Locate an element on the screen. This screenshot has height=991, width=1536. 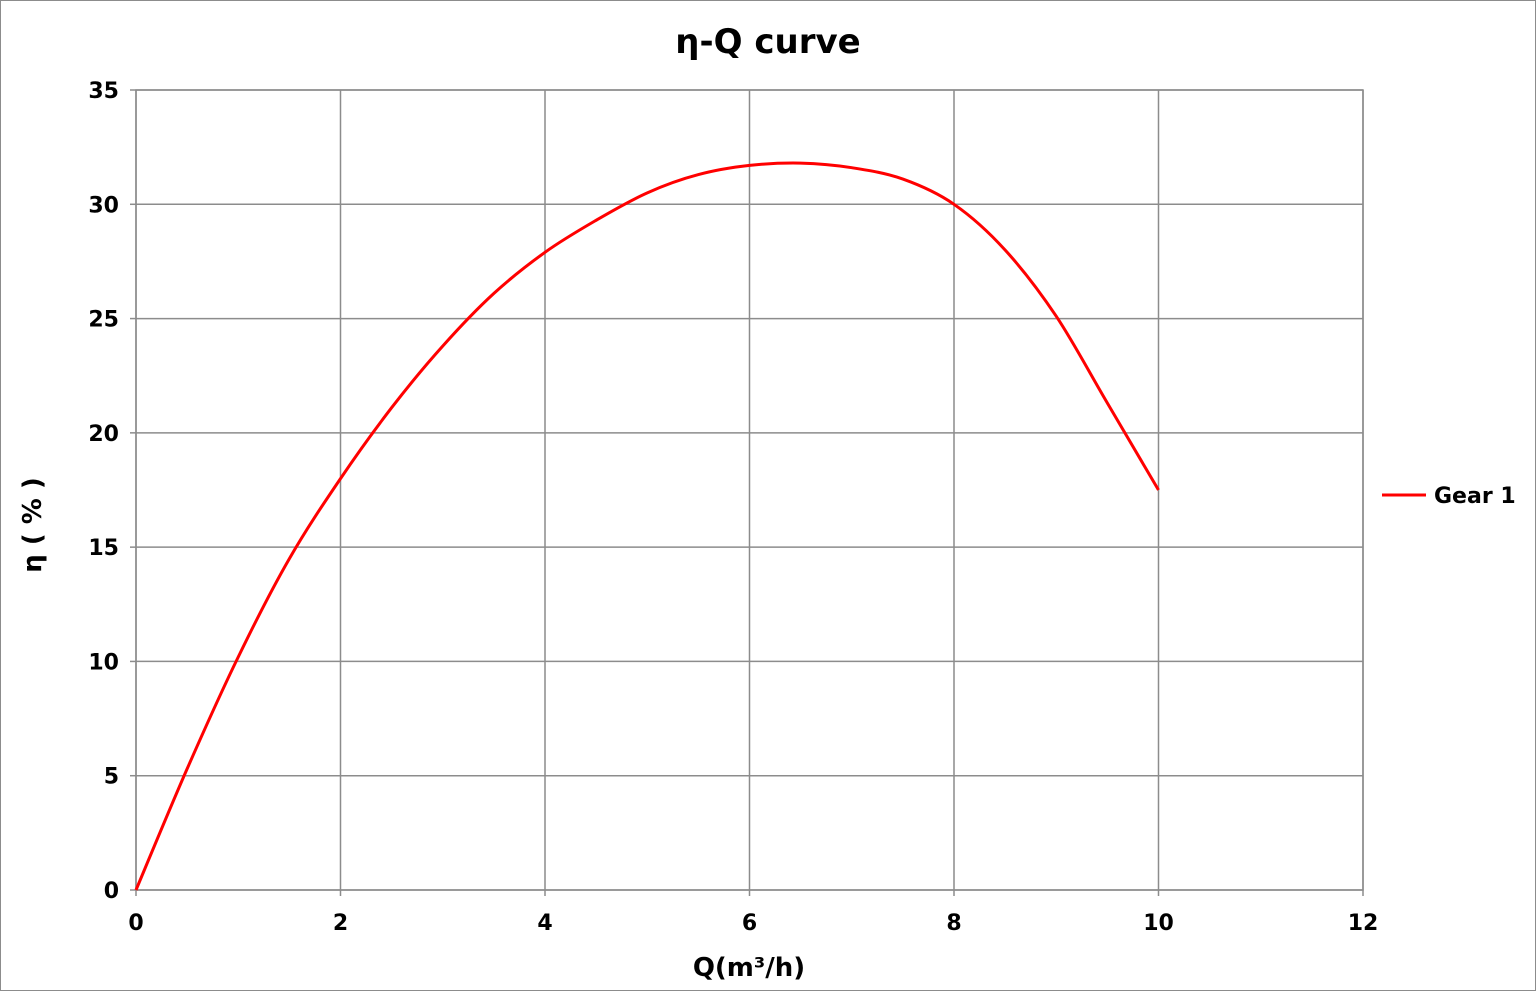
x-axis-title: Q(m³/h) is located at coordinates (749, 968).